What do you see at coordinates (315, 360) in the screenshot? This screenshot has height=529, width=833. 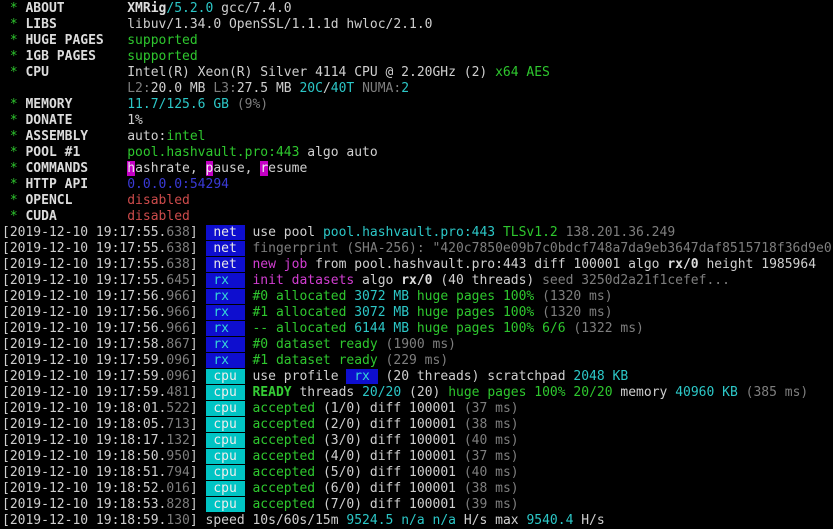 I see `text-segment: #1 dataset ready` at bounding box center [315, 360].